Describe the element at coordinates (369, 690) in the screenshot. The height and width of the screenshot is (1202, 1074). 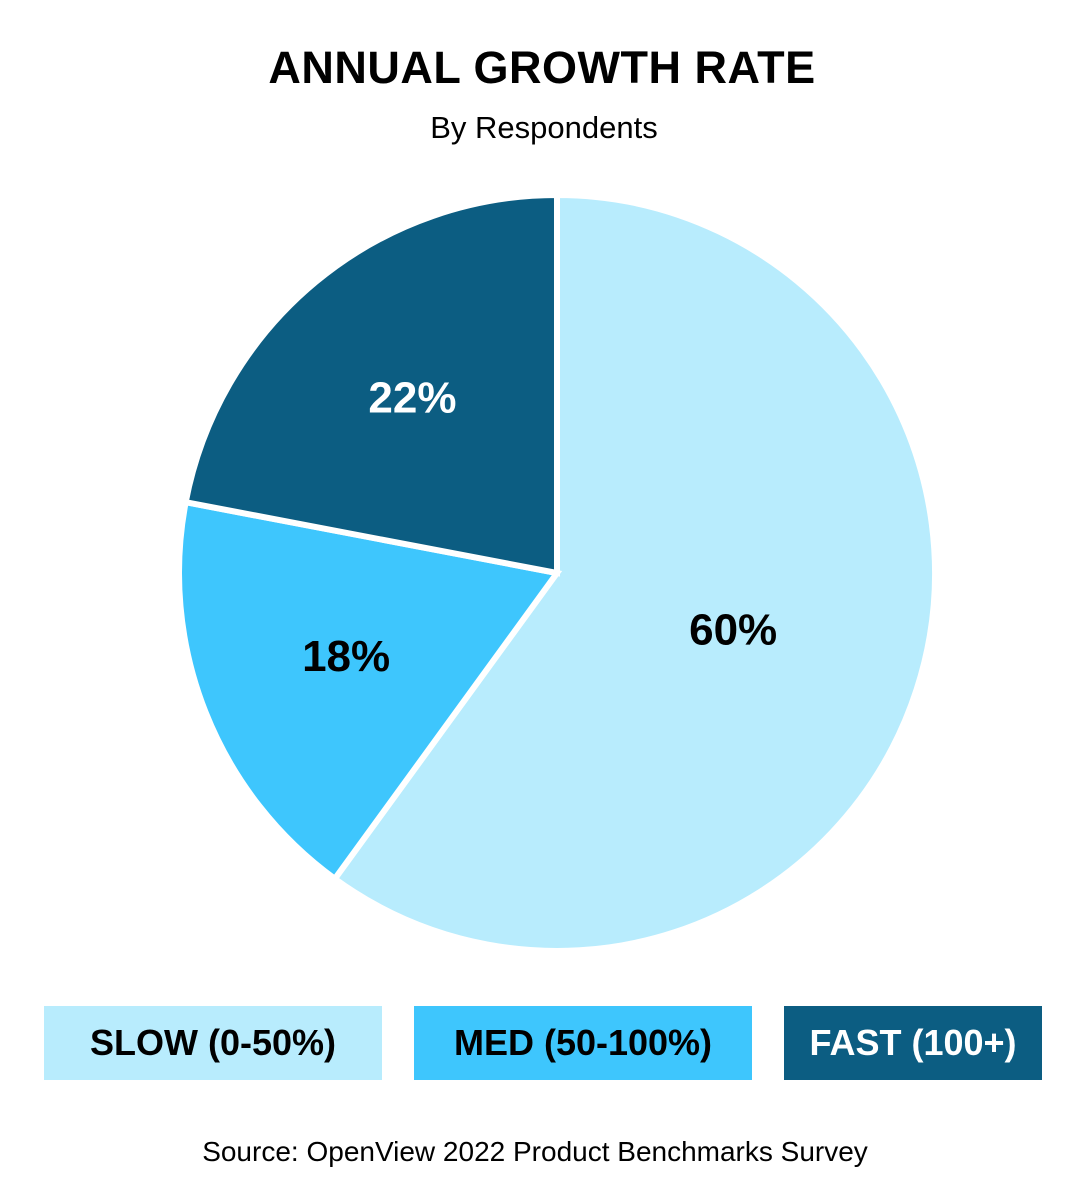
I see `pie-slice-med` at that location.